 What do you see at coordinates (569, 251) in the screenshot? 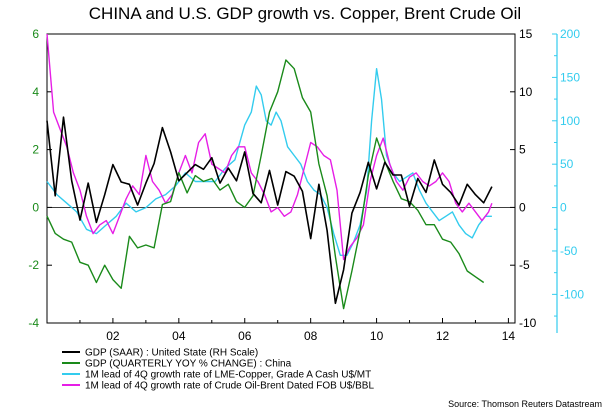
I see `right-tick-label: -50` at bounding box center [569, 251].